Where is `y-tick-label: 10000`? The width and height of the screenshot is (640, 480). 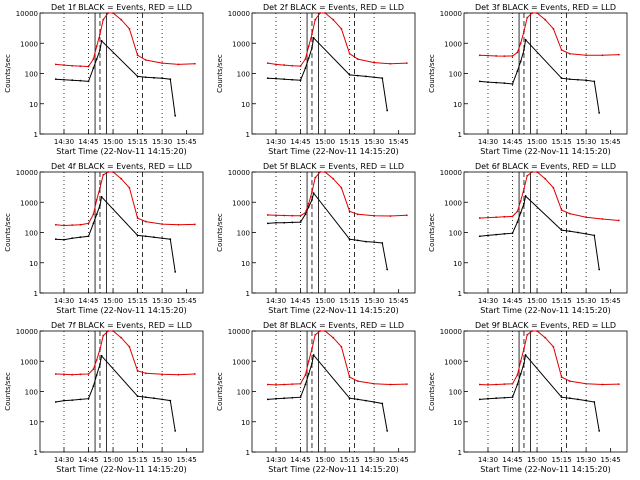
y-tick-label: 10000 is located at coordinates (239, 332).